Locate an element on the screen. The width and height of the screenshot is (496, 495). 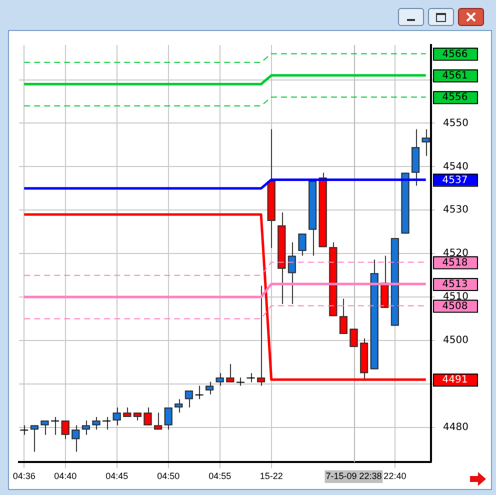
x-tick-label: 04:55 is located at coordinates (220, 476).